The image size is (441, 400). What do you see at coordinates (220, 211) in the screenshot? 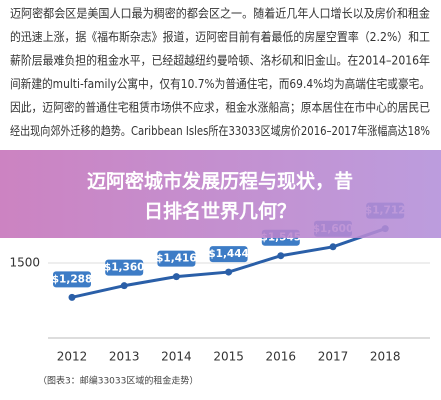
I see `overlay-title: 日排名世界几何？` at bounding box center [220, 211].